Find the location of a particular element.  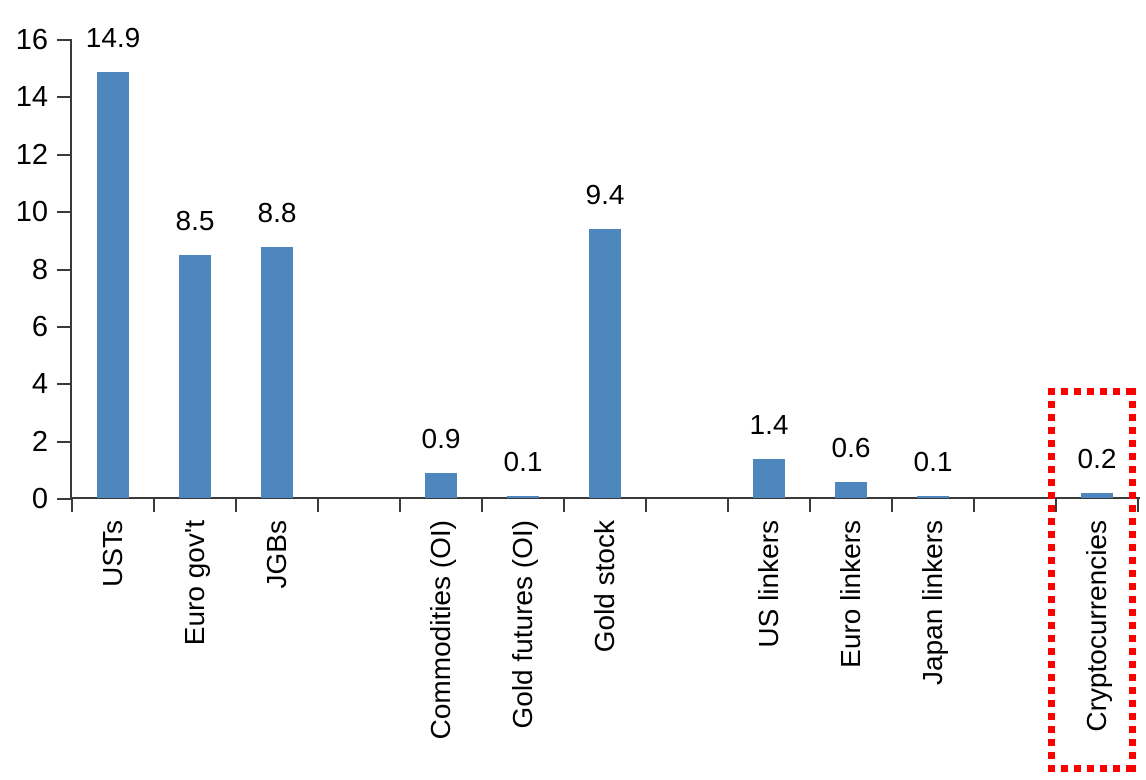

y-tick-label: 2 is located at coordinates (39, 441).